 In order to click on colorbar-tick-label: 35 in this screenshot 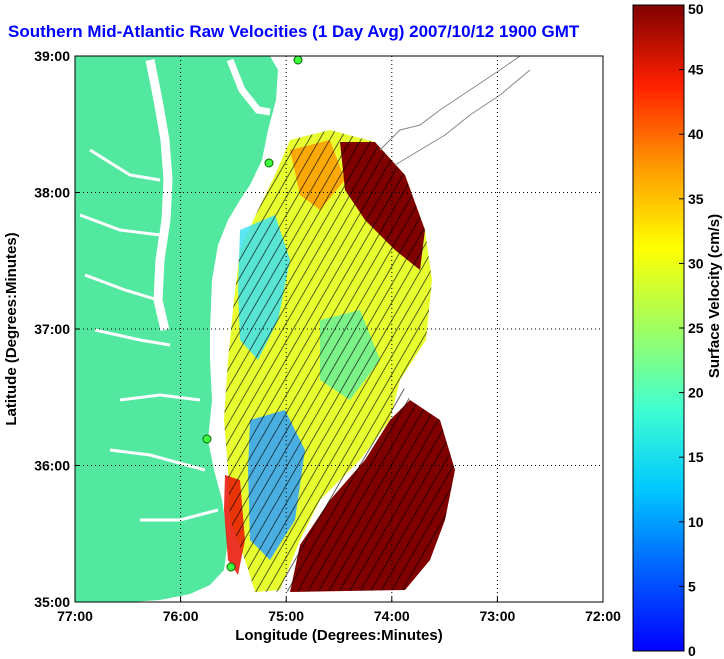, I will do `click(696, 199)`.